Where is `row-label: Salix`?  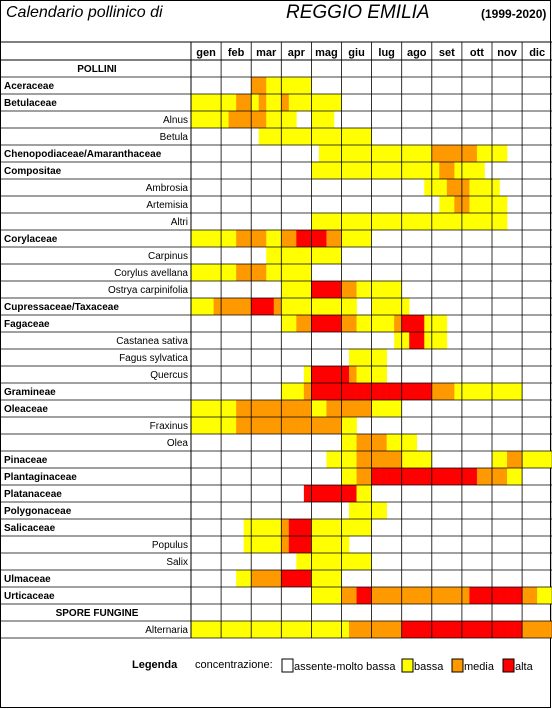 row-label: Salix is located at coordinates (177, 562).